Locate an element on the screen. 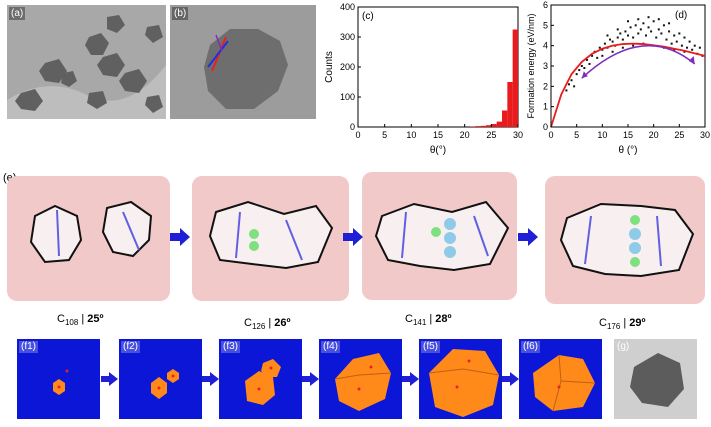 The height and width of the screenshot is (427, 711). fit-curve is located at coordinates (628, 85).